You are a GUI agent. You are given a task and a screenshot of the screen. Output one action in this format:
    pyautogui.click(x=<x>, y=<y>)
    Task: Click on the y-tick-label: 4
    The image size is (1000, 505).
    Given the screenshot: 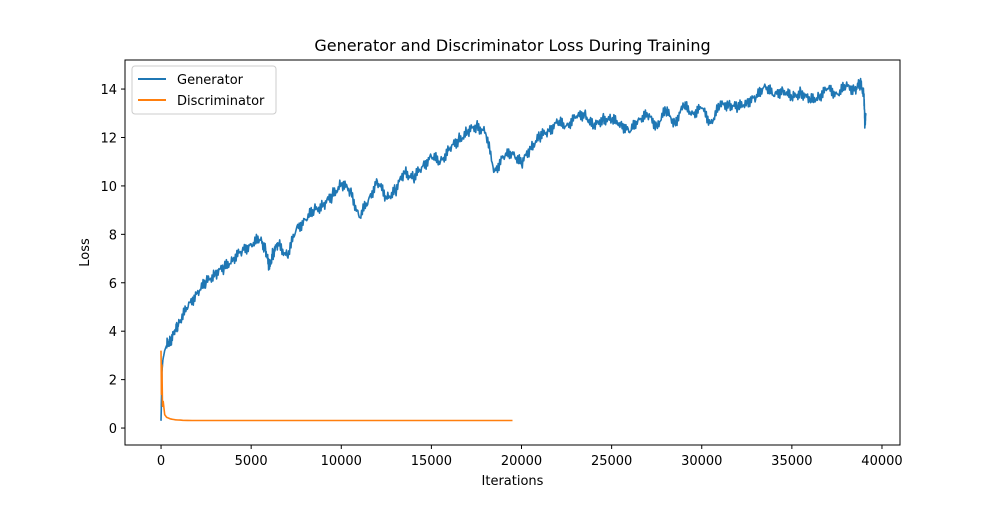 What is the action you would take?
    pyautogui.click(x=113, y=332)
    